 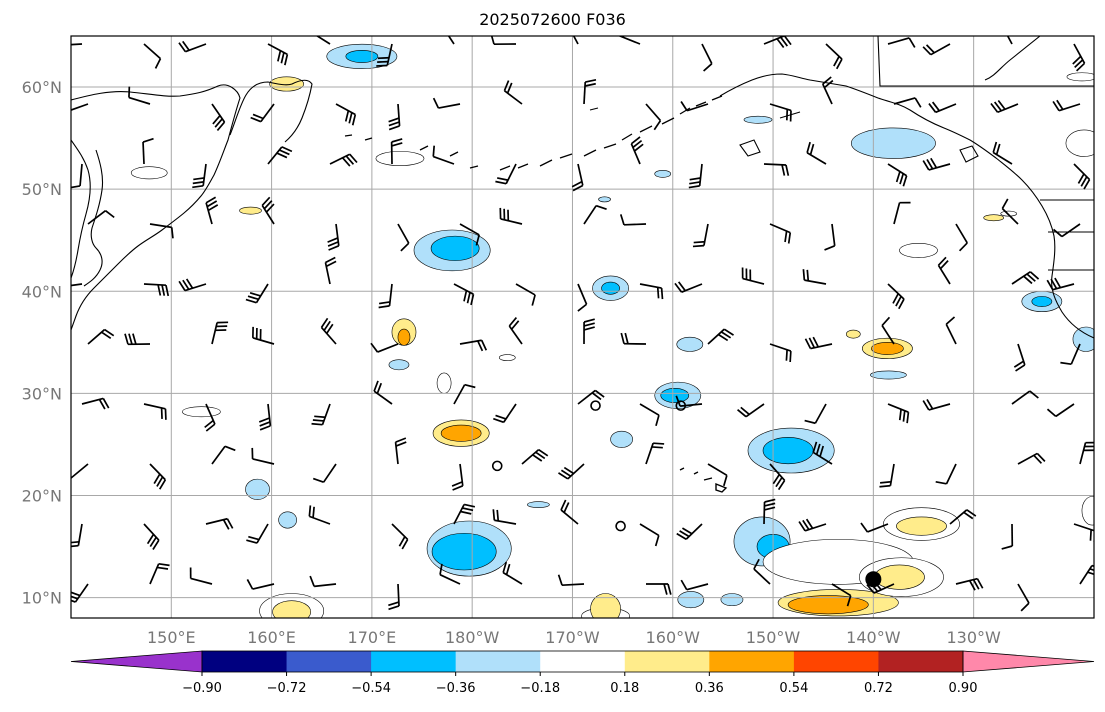 I want to click on colorbar-tick-label: 0.36, so click(x=709, y=688).